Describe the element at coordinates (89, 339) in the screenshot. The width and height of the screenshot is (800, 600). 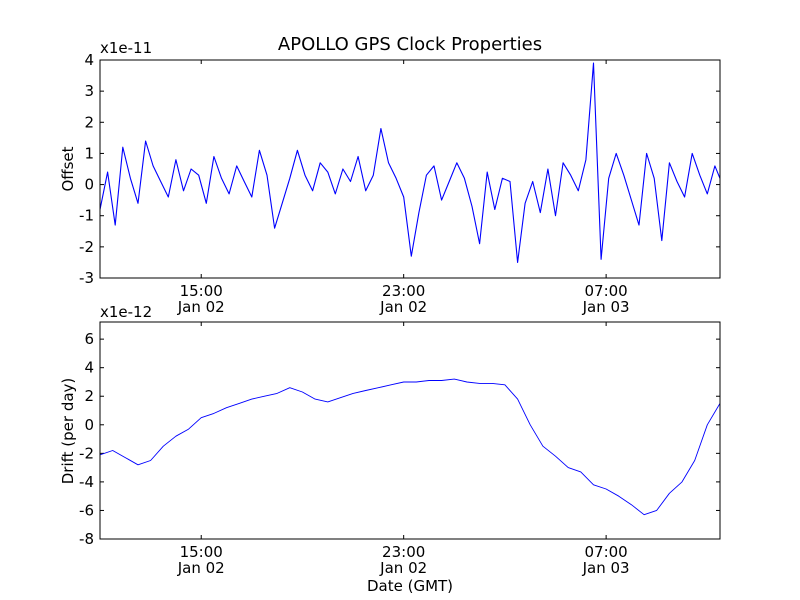
I see `drift-y-tick-label: 6` at that location.